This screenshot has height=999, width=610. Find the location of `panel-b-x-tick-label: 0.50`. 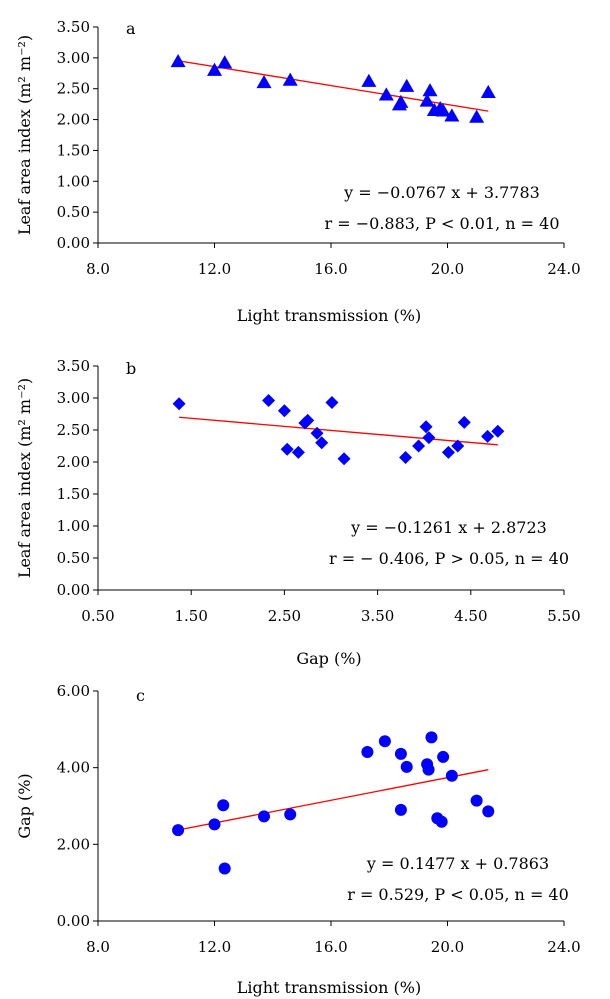

panel-b-x-tick-label: 0.50 is located at coordinates (97, 616).